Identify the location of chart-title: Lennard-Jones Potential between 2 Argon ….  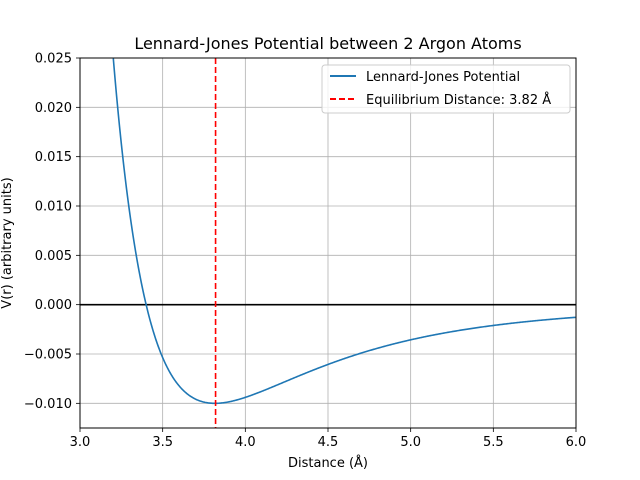
(327, 43).